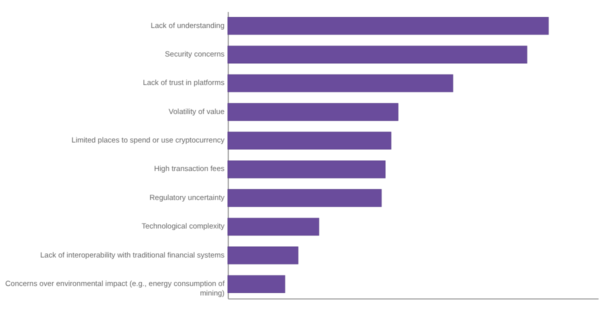 The width and height of the screenshot is (600, 314). Describe the element at coordinates (189, 169) in the screenshot. I see `y-tick-label: High transaction fees` at that location.